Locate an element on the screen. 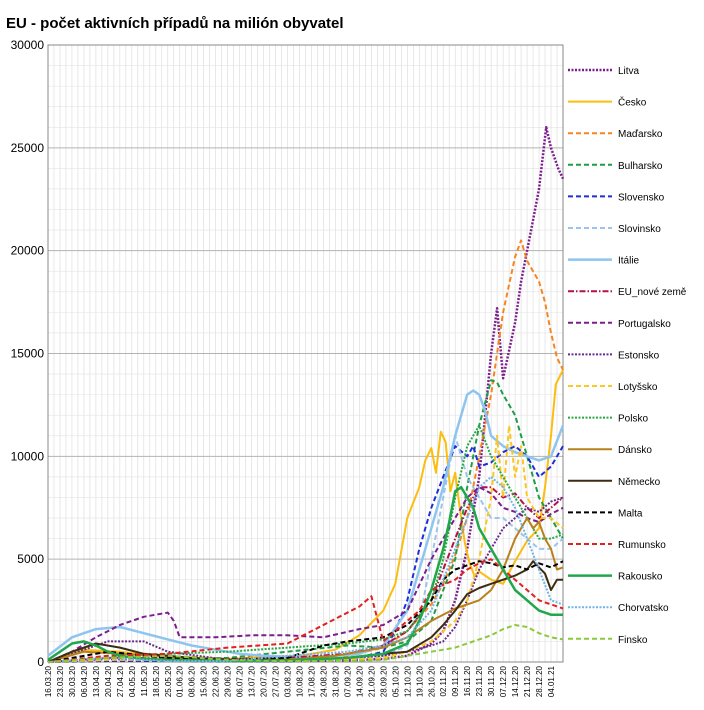  x-tick-label: 13.04.20 is located at coordinates (96, 681).